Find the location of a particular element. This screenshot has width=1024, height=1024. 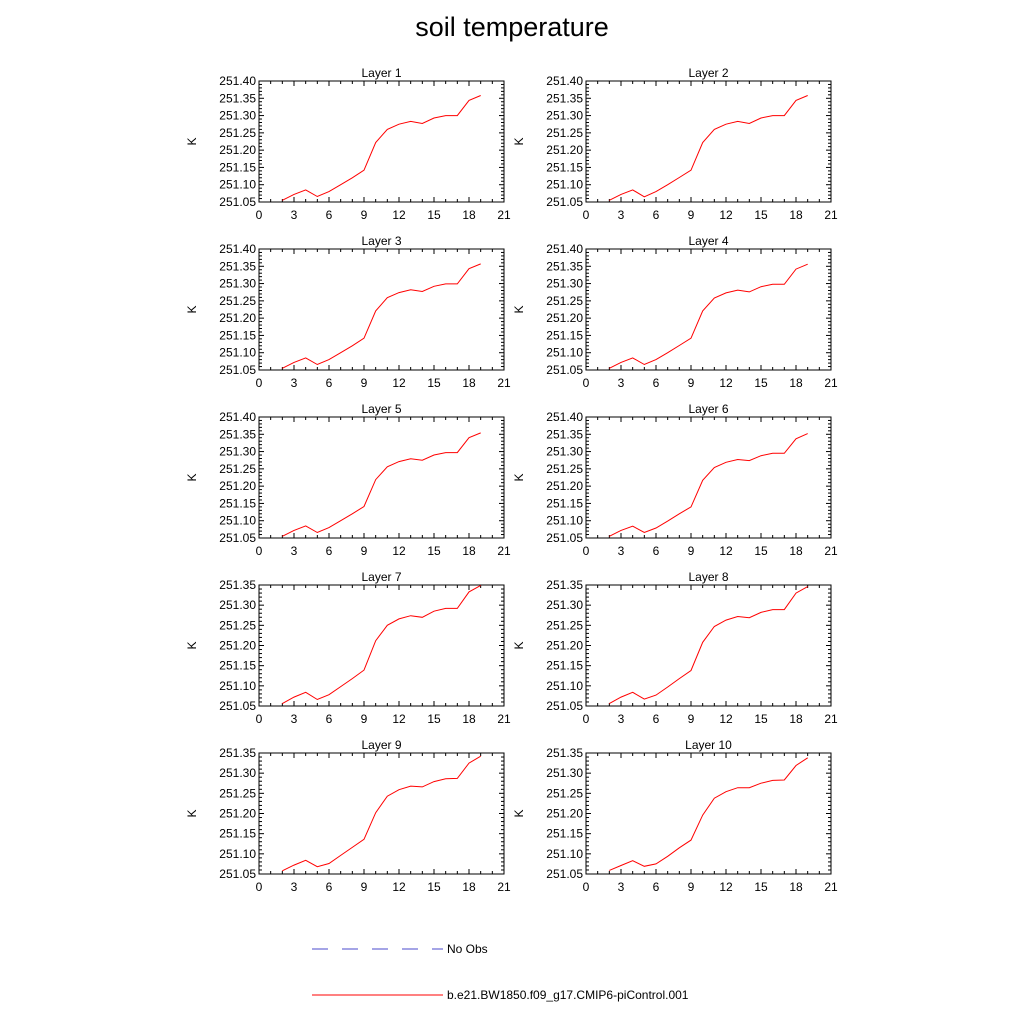

panel-title: Layer 4 is located at coordinates (708, 241).